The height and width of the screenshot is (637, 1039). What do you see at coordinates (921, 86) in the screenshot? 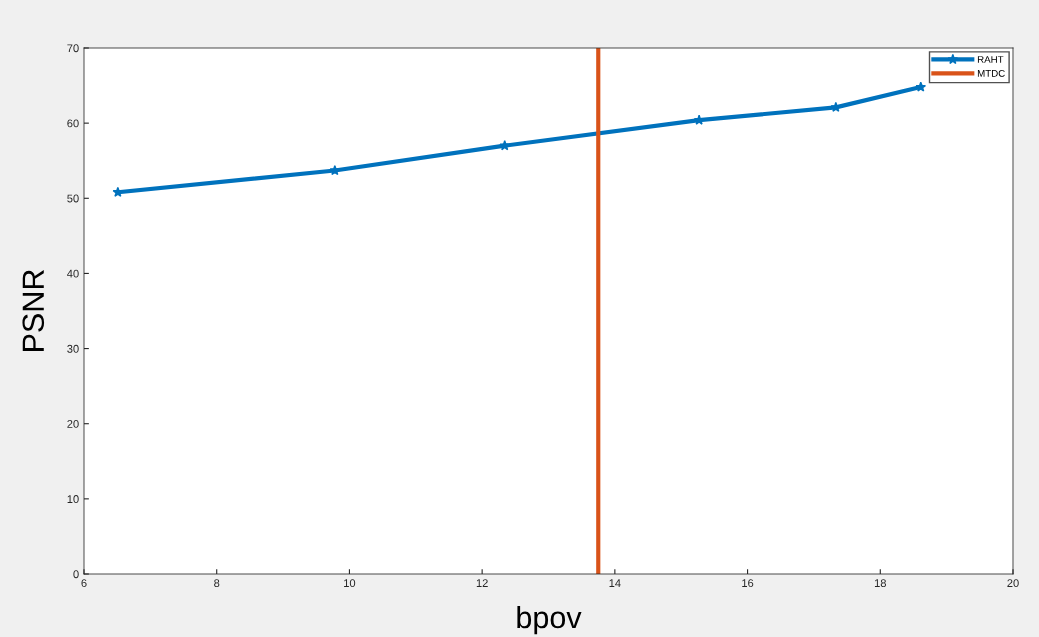
I see `point` at bounding box center [921, 86].